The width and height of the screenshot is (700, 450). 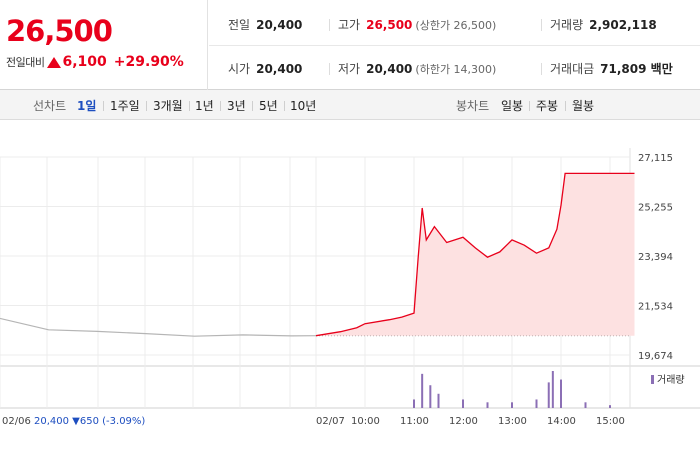 What do you see at coordinates (417, 25) in the screenshot?
I see `stat-high: 고가 26,500 (상한가 26,500)` at bounding box center [417, 25].